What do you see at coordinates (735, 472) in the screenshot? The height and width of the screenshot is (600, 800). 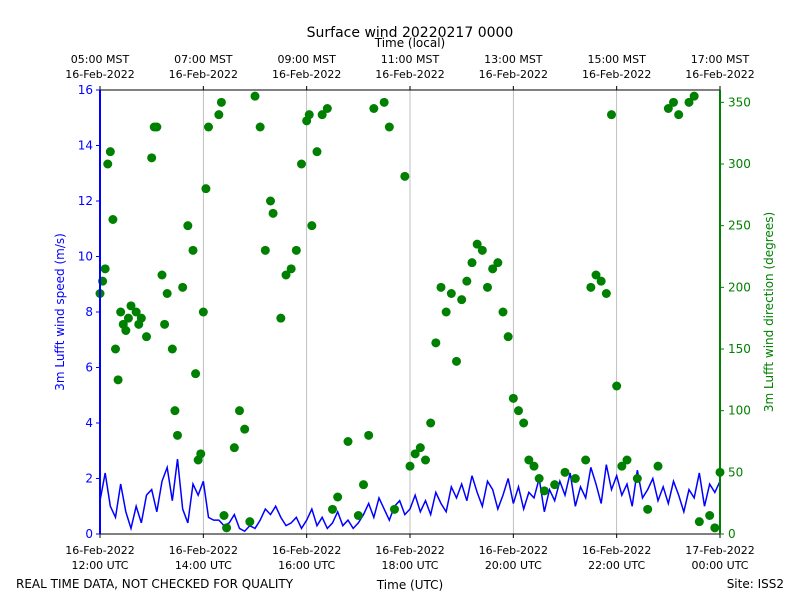 I see `y2-tick-label: 50` at bounding box center [735, 472].